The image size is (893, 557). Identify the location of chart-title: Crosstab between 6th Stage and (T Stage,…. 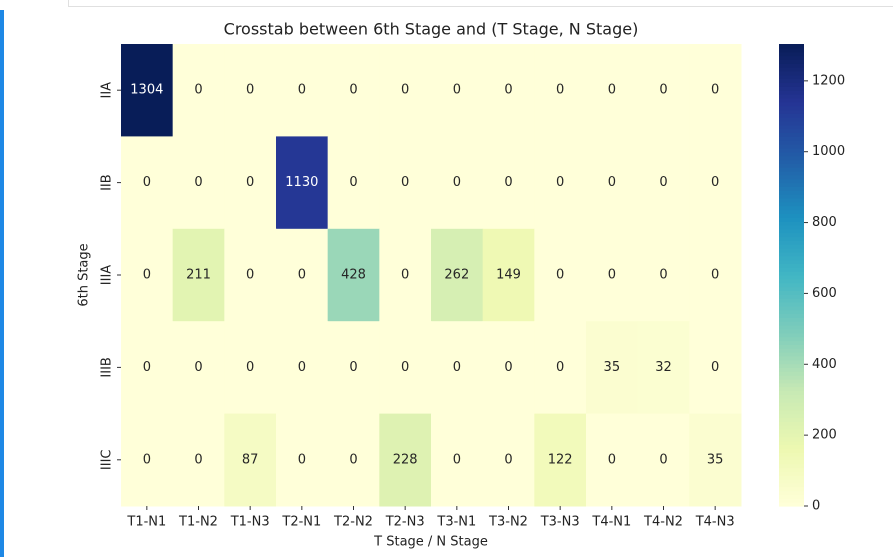
(431, 29).